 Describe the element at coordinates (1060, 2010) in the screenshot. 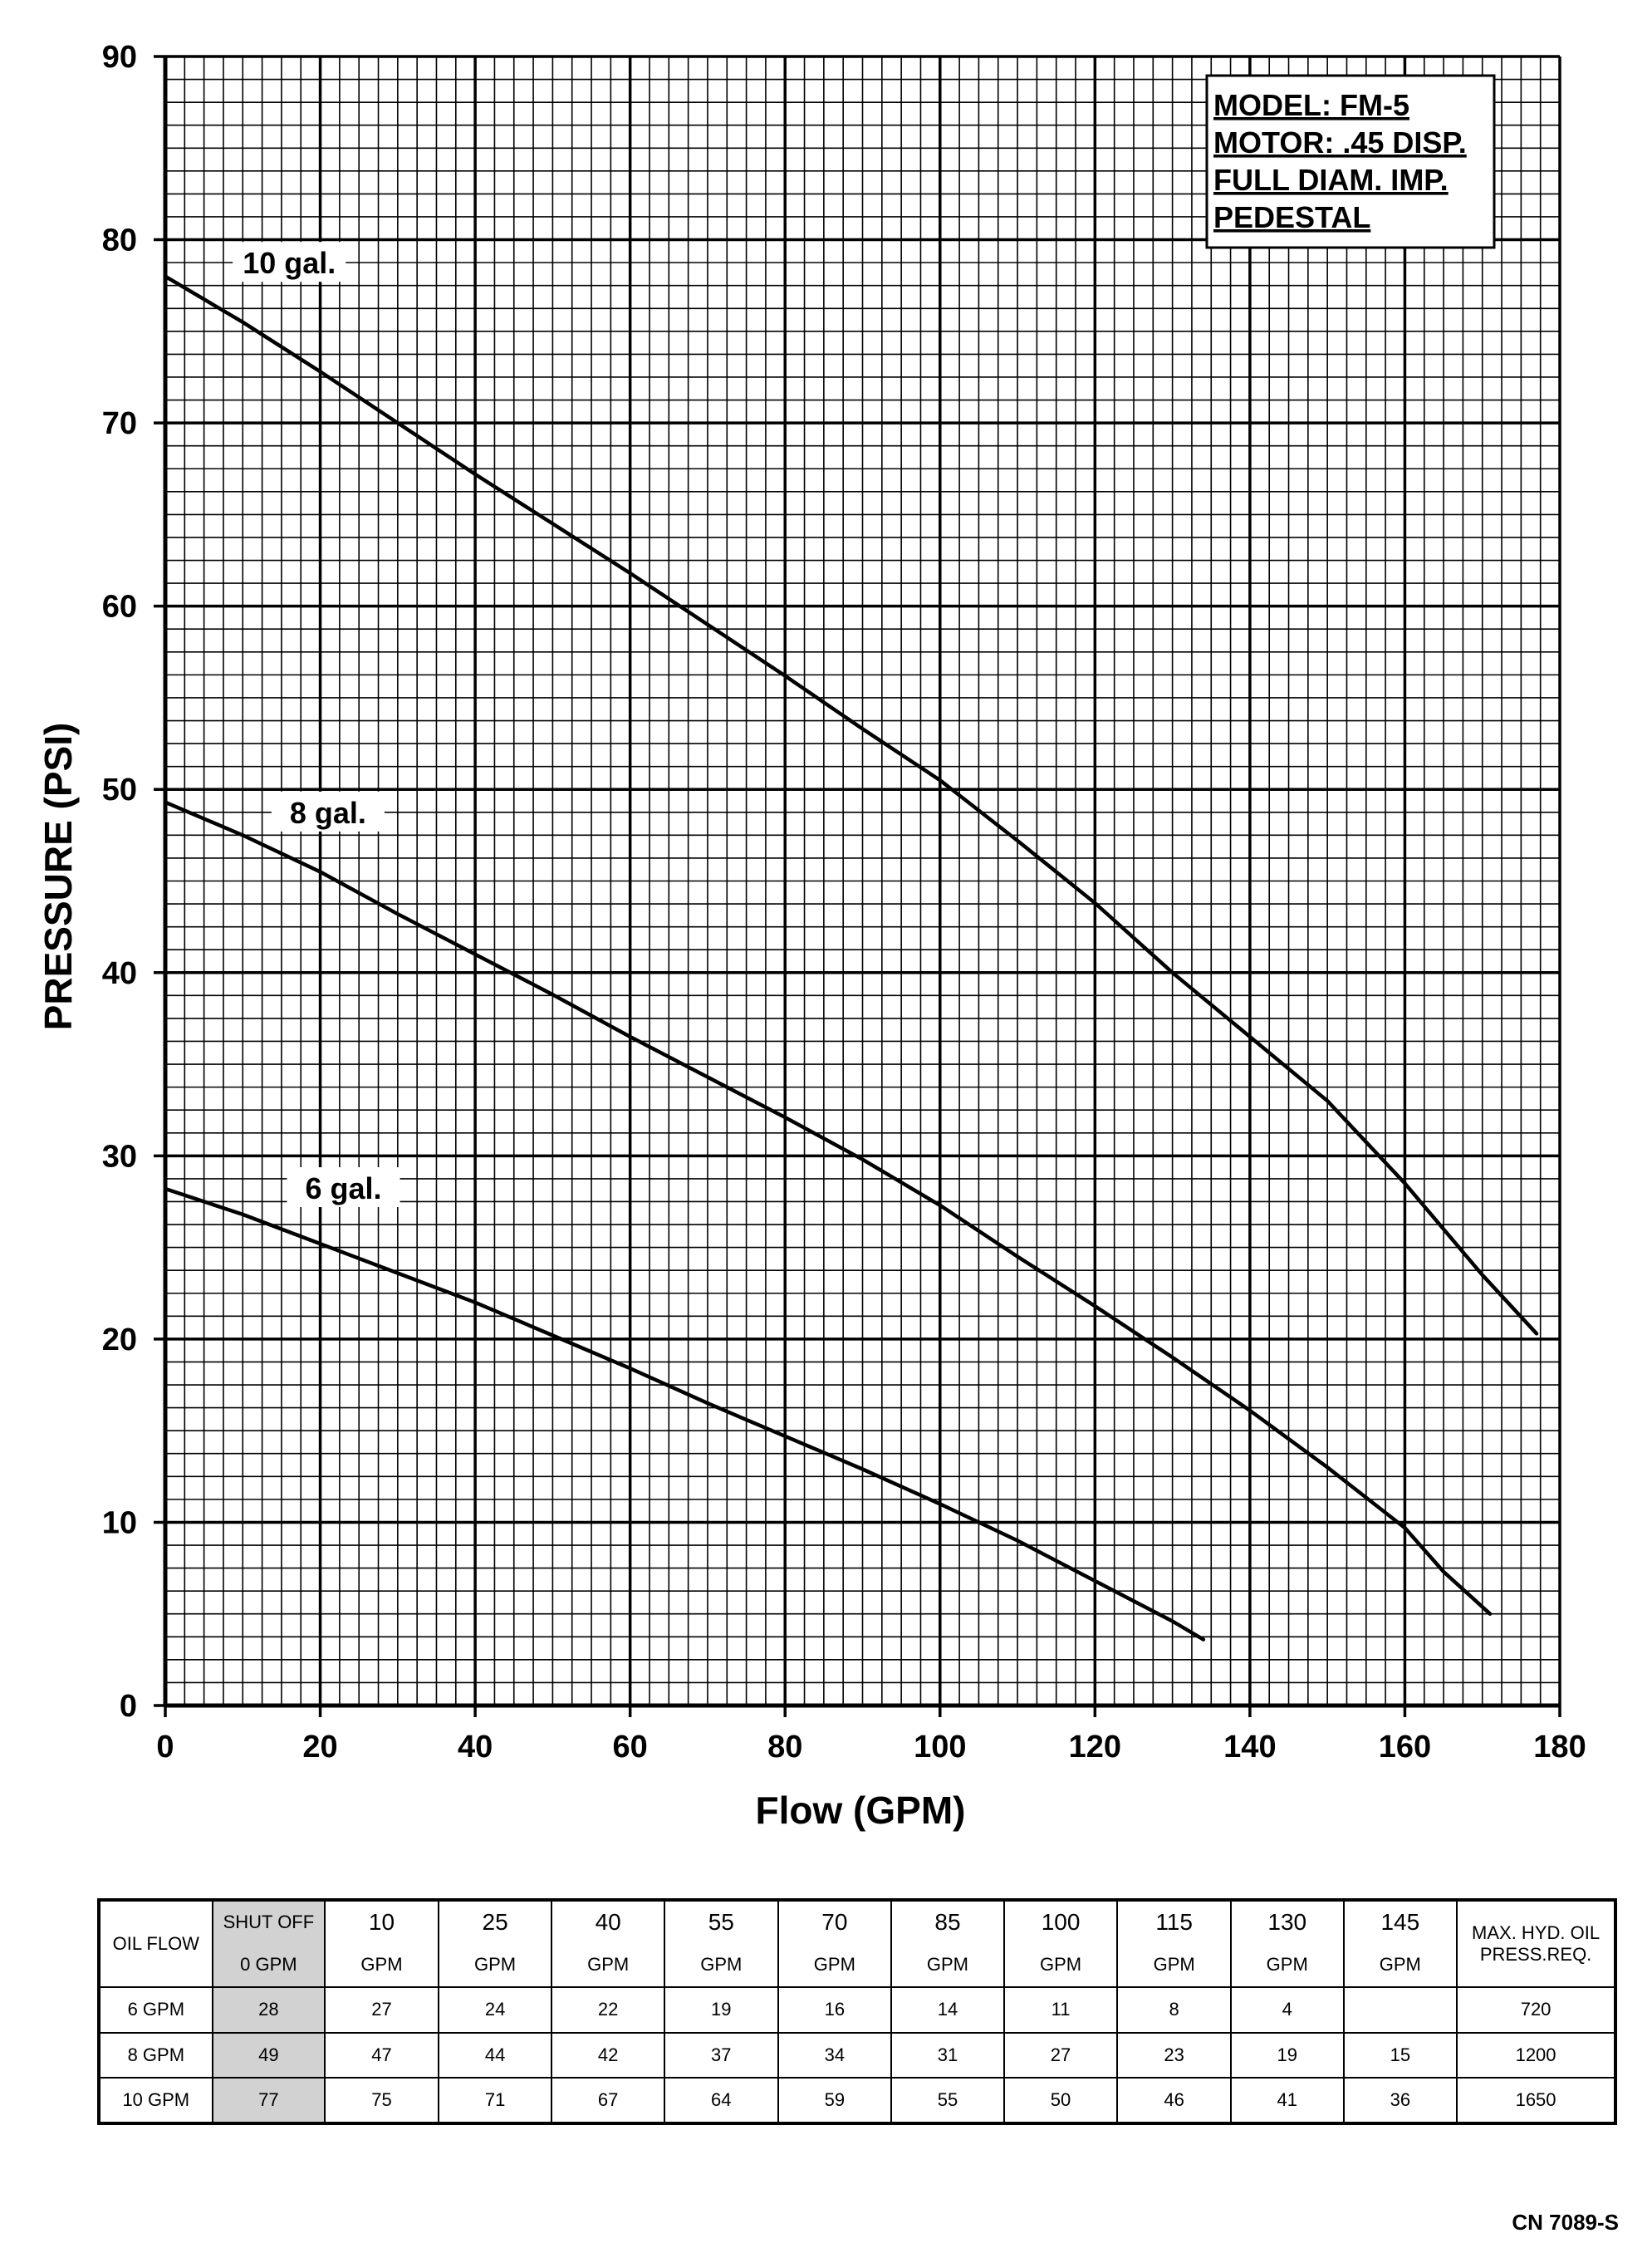

I see `table-cell: 11` at that location.